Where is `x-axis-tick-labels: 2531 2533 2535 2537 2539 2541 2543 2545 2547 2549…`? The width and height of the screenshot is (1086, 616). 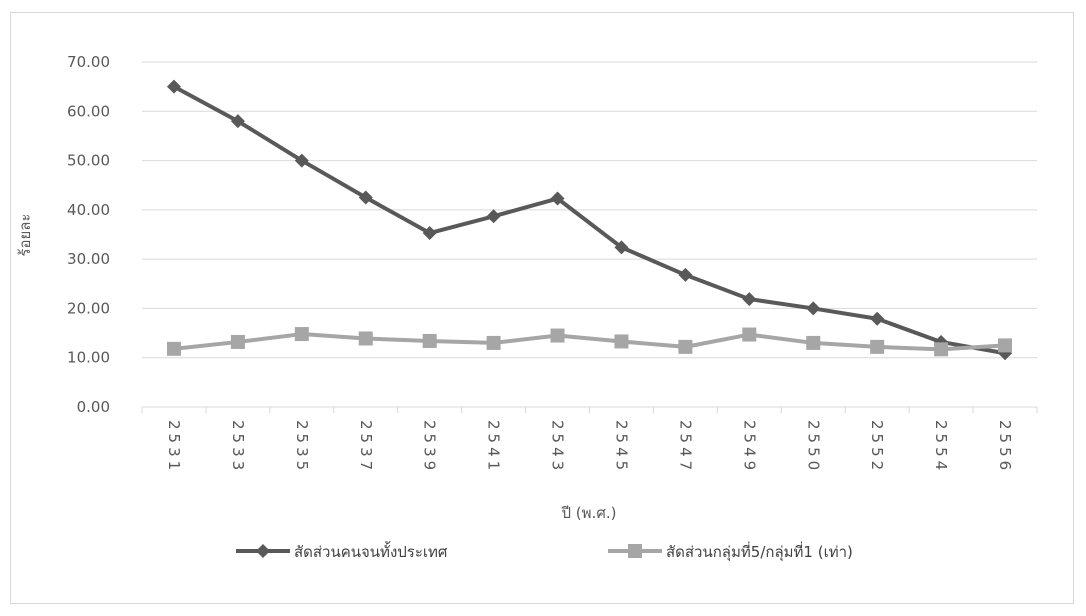 x-axis-tick-labels: 2531 2533 2535 2537 2539 2541 2543 2545 2547 2549… is located at coordinates (589, 440).